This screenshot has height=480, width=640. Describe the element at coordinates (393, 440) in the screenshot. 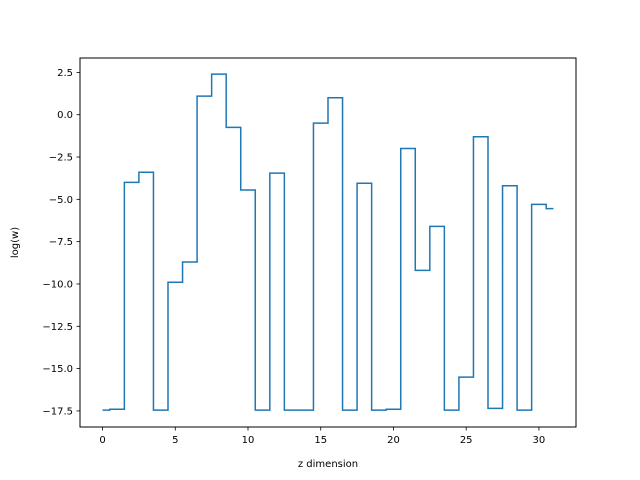

I see `x-tick-label: 20` at that location.